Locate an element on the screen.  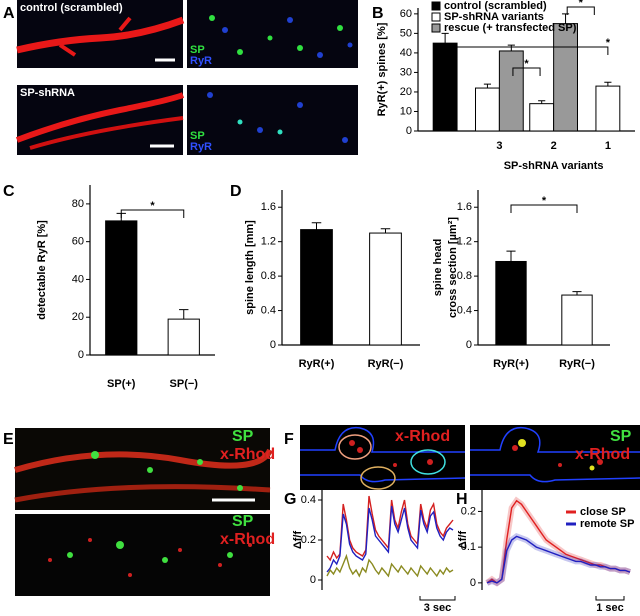
y-axis-label: spine head is located at coordinates (438, 267).